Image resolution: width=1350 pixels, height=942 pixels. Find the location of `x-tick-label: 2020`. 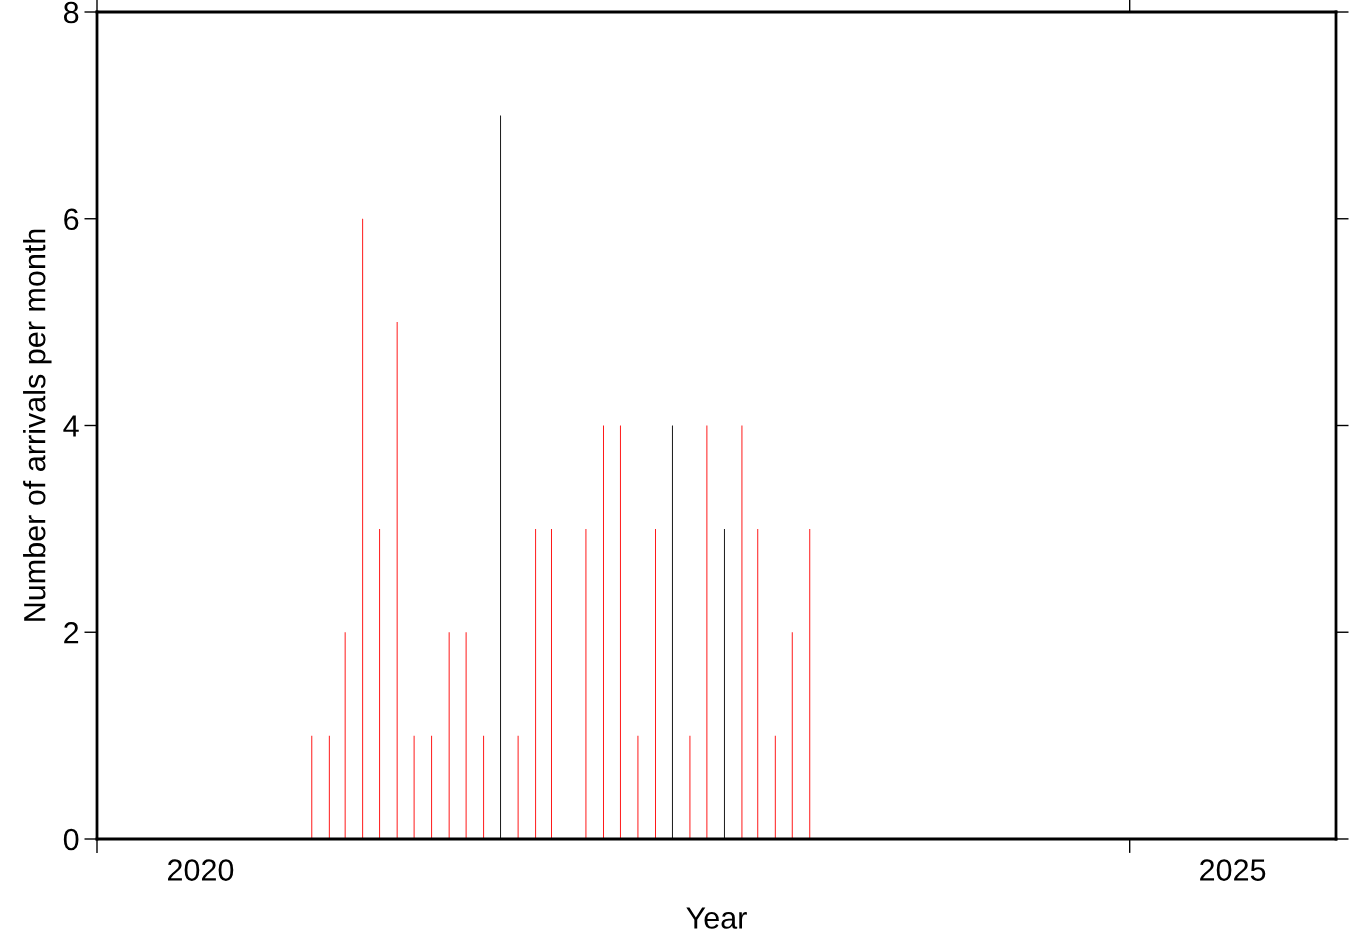

x-tick-label: 2020 is located at coordinates (200, 870).